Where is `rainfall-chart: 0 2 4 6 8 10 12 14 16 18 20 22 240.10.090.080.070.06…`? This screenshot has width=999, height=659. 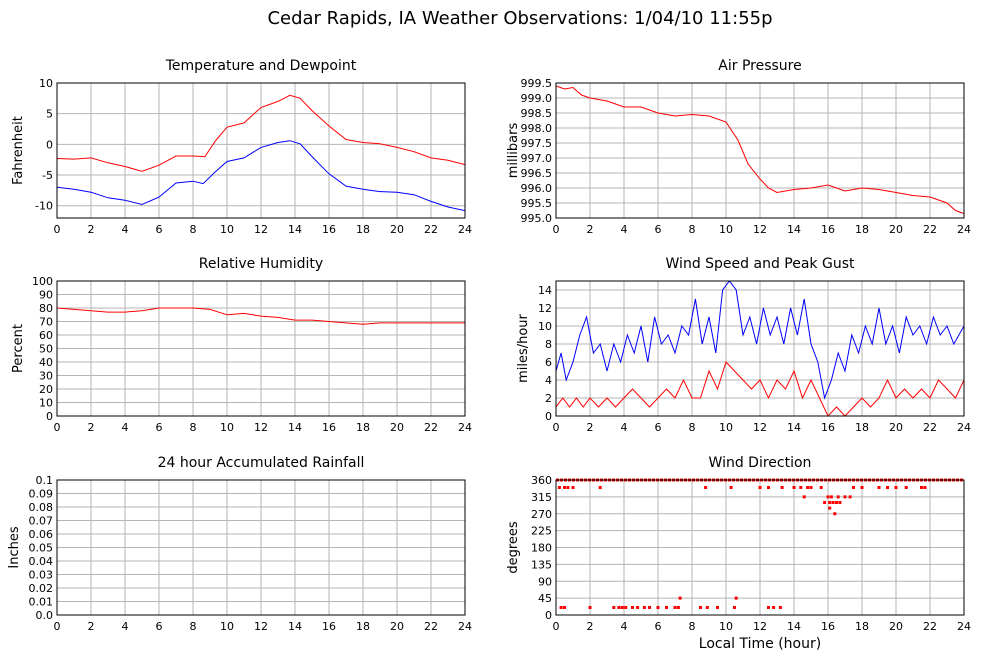
rainfall-chart: 0 2 4 6 8 10 12 14 16 18 20 22 240.10.090.080.070.06… is located at coordinates (239, 544).